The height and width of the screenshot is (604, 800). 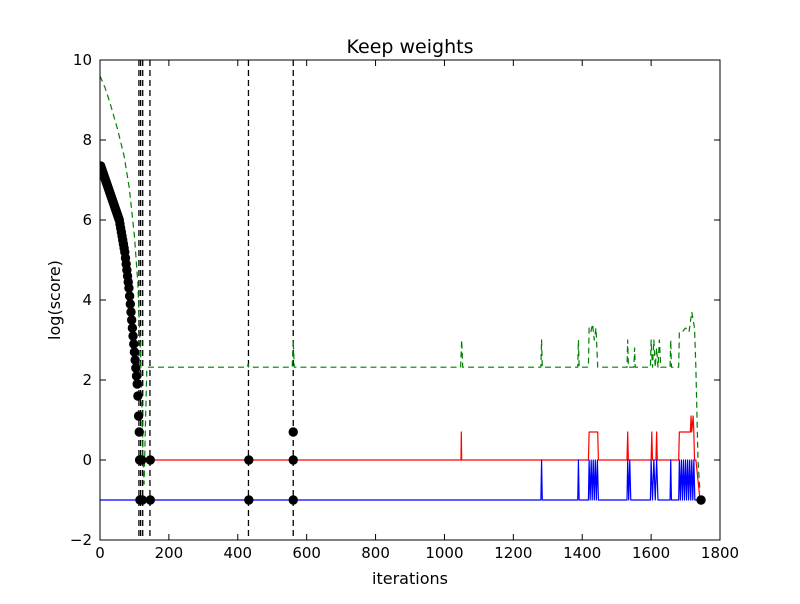 What do you see at coordinates (169, 553) in the screenshot?
I see `x-tick-label: 200` at bounding box center [169, 553].